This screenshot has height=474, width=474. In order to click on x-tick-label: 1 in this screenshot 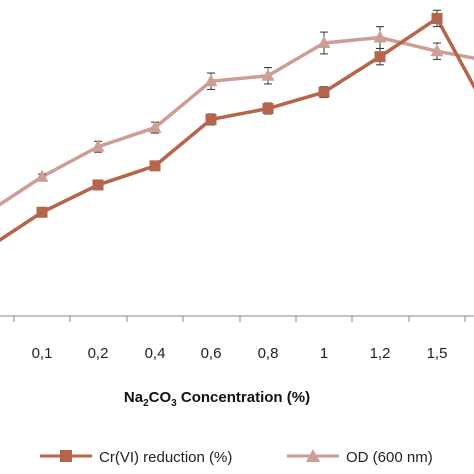, I will do `click(324, 353)`.